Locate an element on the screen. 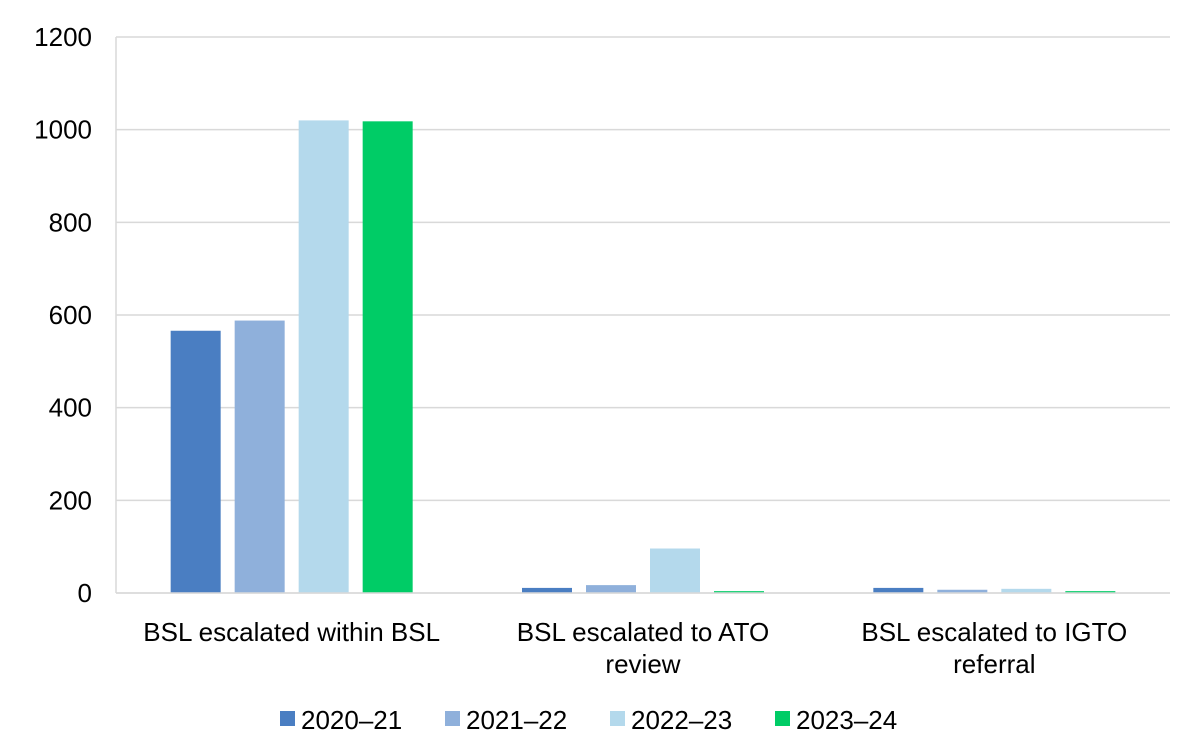  legend-label: 2020–21 is located at coordinates (351, 720).